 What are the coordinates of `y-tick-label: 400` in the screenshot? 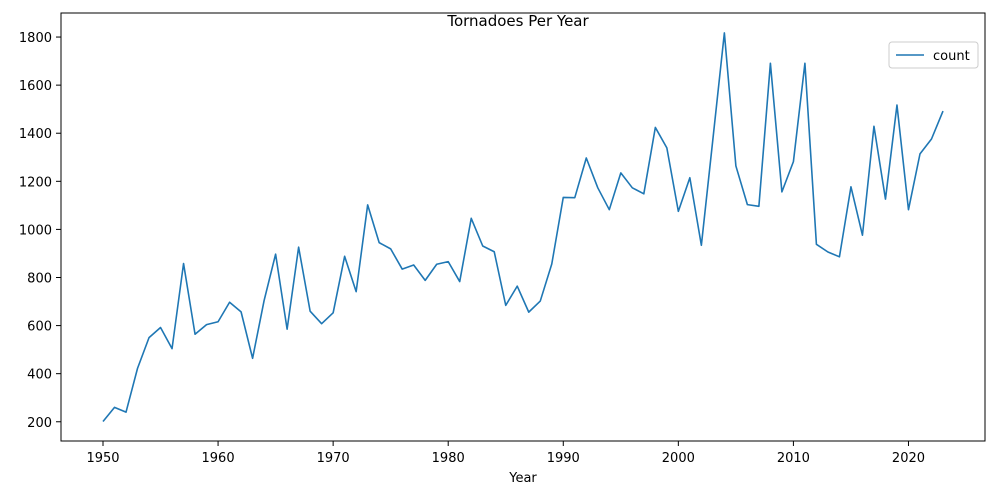 It's located at (39, 375).